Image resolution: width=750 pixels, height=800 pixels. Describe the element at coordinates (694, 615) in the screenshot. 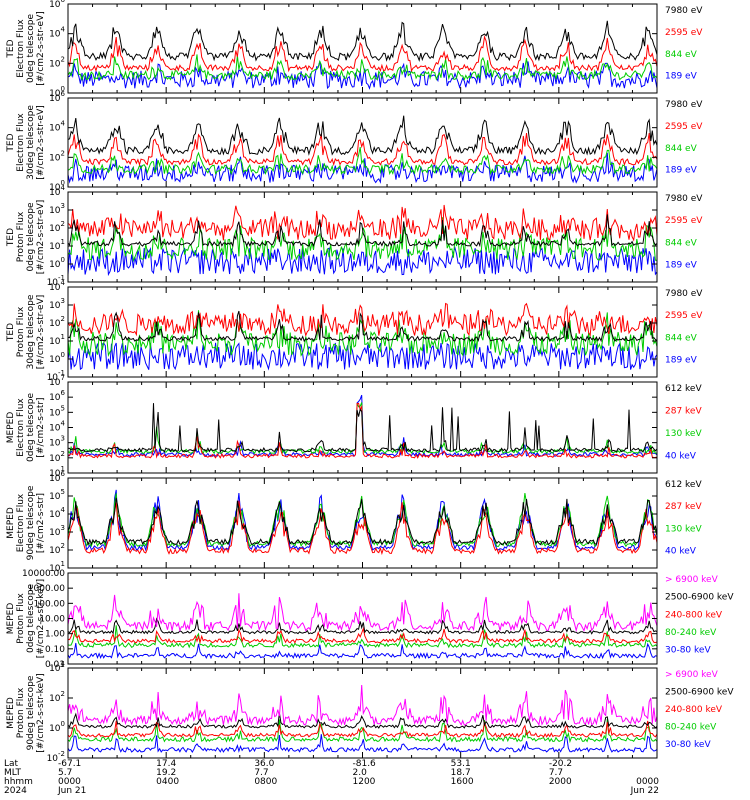

I see `legend-entry: 240-800 keV` at that location.